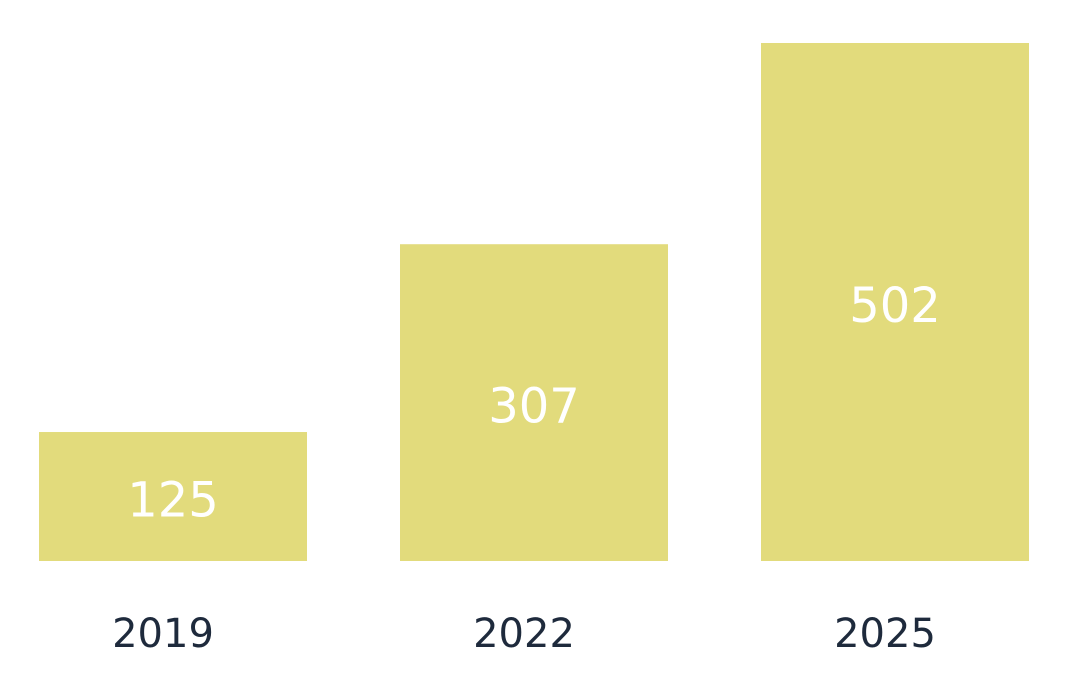 Image resolution: width=1074 pixels, height=688 pixels. I want to click on bar-2022, so click(534, 402).